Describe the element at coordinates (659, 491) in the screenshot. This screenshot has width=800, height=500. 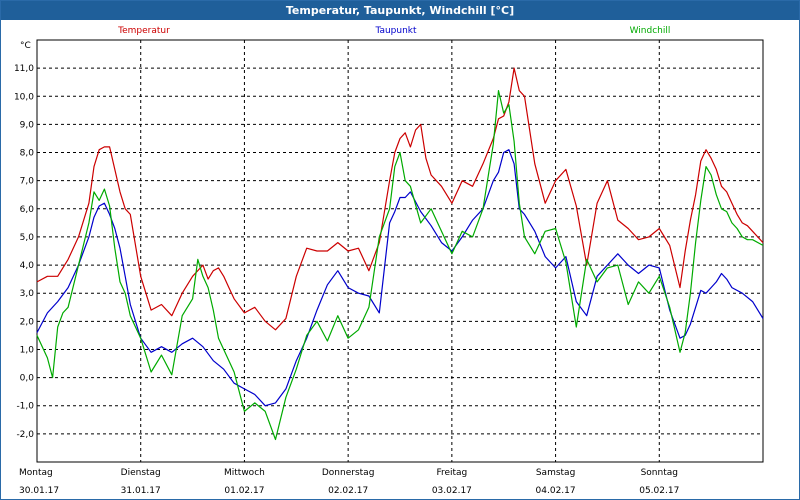
I see `x-tick-date: 05.02.17` at that location.